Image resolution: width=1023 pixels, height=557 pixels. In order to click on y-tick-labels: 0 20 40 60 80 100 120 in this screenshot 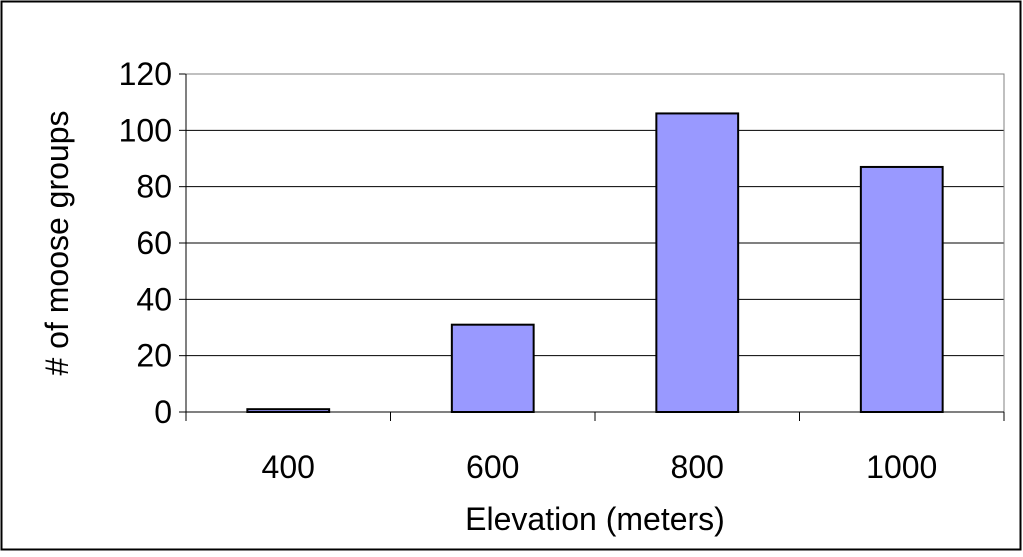, I will do `click(145, 243)`.